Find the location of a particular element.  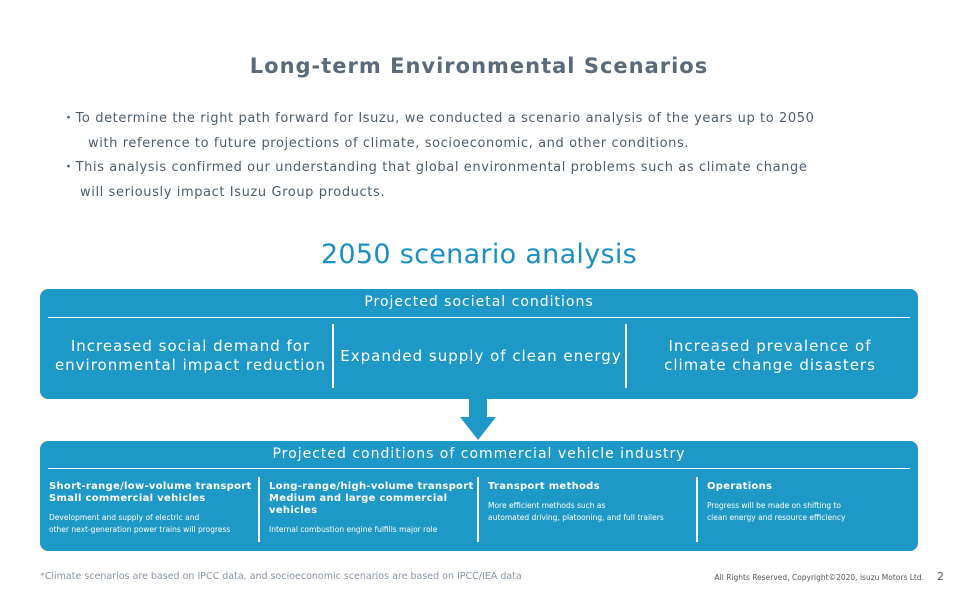

industry-item-heading: Transport methods is located at coordinates (544, 486).